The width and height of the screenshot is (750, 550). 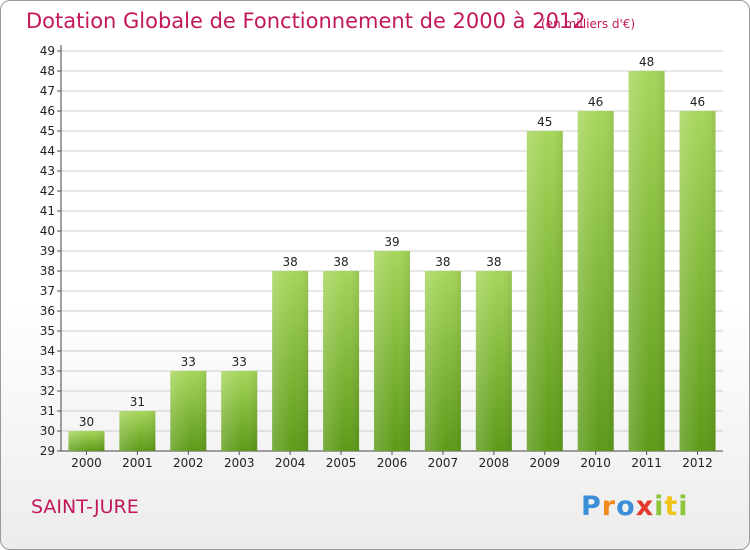 I want to click on y-tick-label: 48, so click(x=47, y=71).